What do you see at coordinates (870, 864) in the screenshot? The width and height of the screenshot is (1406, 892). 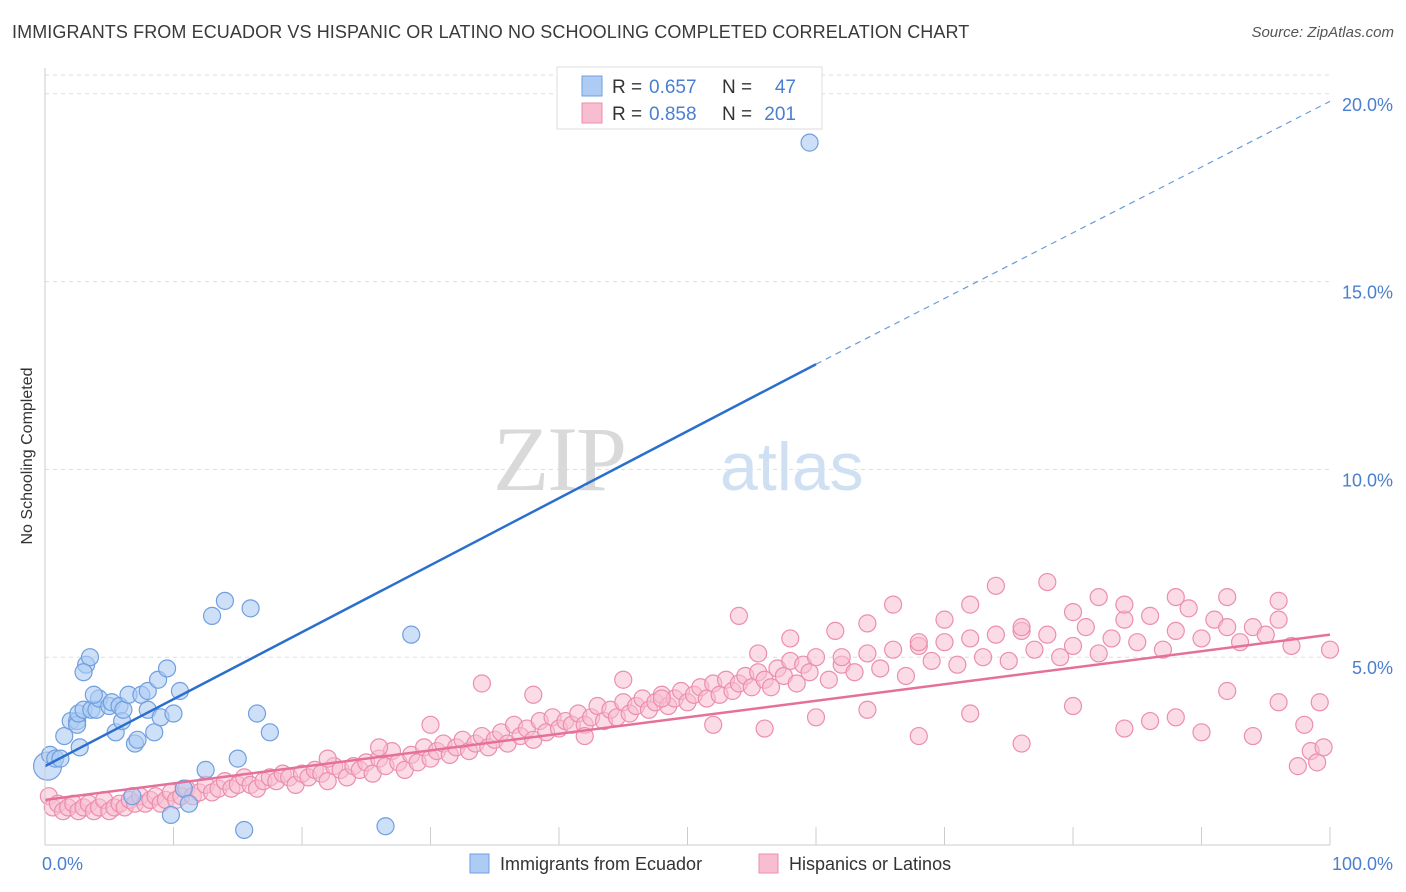 I see `legend-label-pink: Hispanics or Latinos` at bounding box center [870, 864].